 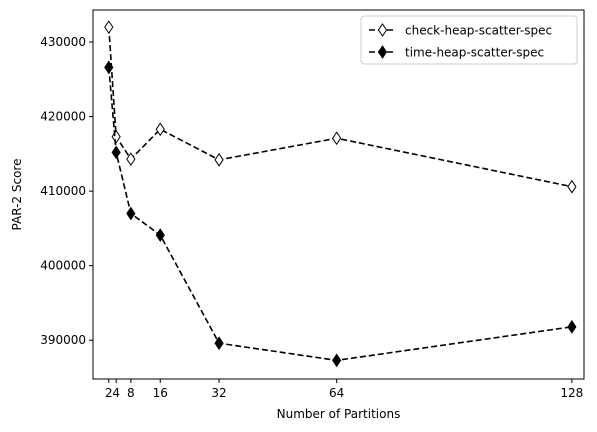 I want to click on x-tick-label: 128, so click(x=571, y=393).